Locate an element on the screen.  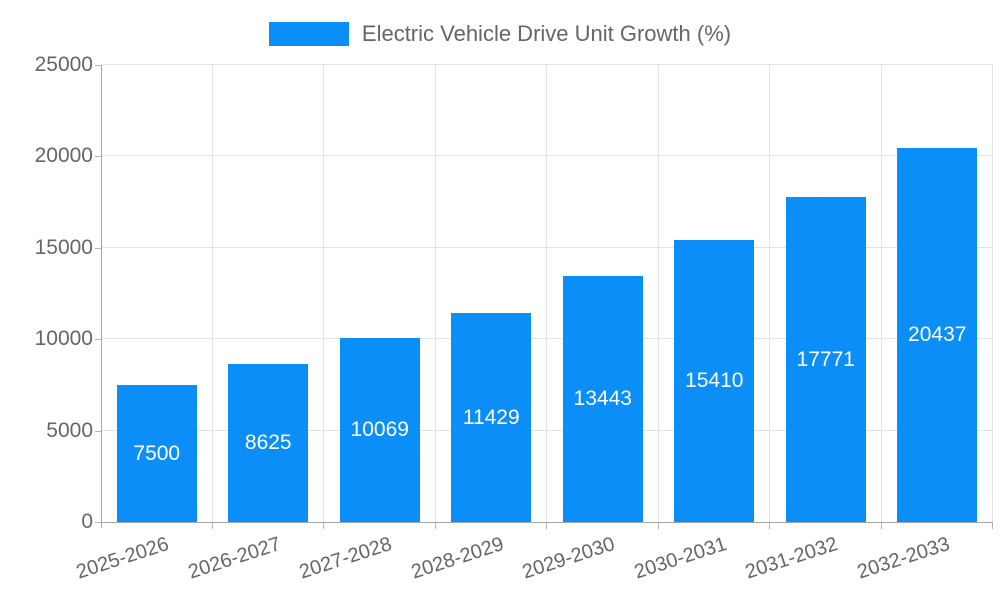
bar-value-label: 15410 is located at coordinates (714, 380).